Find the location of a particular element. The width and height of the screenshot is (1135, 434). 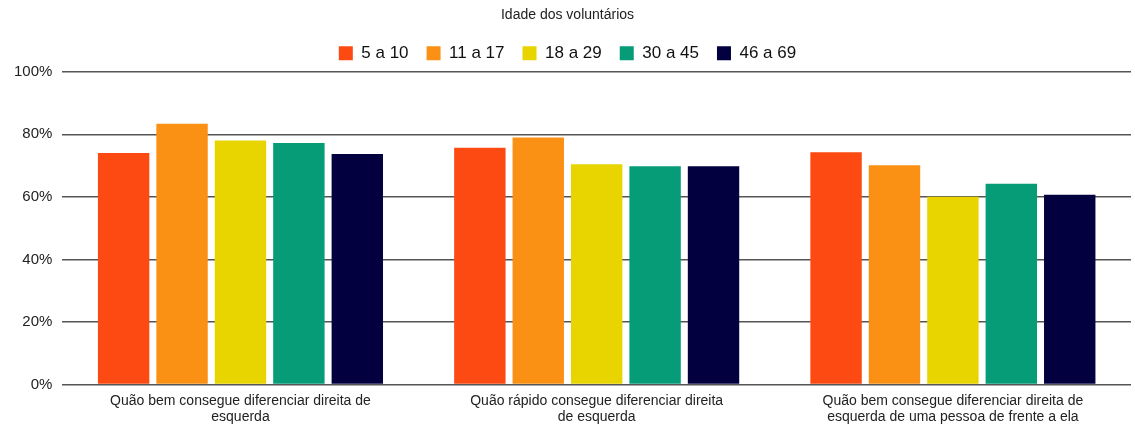

x-tick-label: Quão rápido consegue diferenciar direita de esquerda is located at coordinates (597, 408).